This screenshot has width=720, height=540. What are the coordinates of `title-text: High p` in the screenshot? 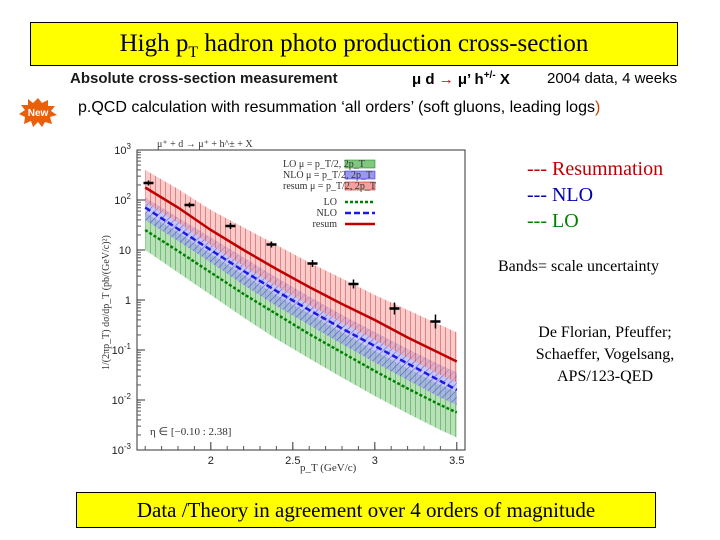 It's located at (154, 43).